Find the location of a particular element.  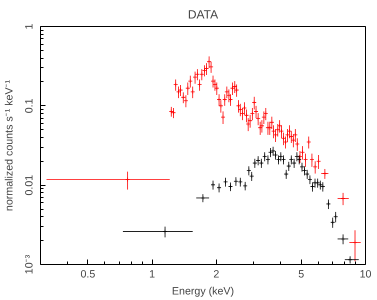

y-tick-label: 0.01 is located at coordinates (30, 185).